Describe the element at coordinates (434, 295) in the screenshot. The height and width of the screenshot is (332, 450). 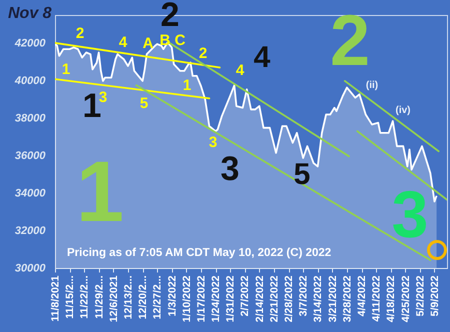
I see `x-tick-label: 5/9/2022` at that location.